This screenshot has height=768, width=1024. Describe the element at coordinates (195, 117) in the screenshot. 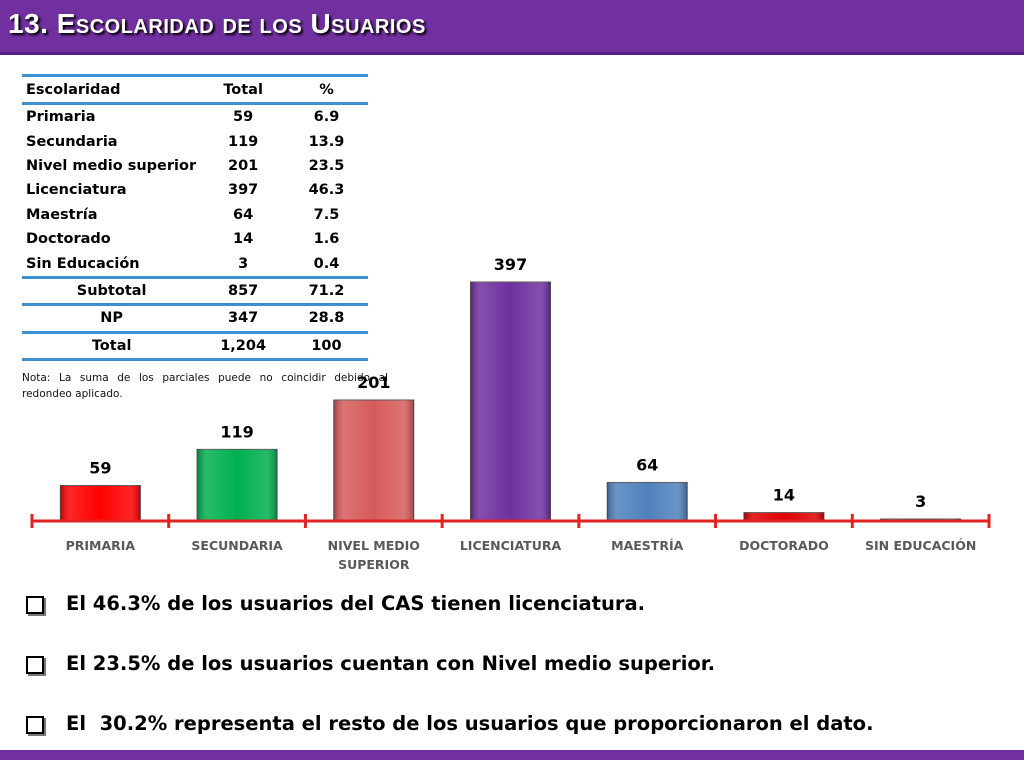

I see `table-row: Primaria 59 6.9` at that location.